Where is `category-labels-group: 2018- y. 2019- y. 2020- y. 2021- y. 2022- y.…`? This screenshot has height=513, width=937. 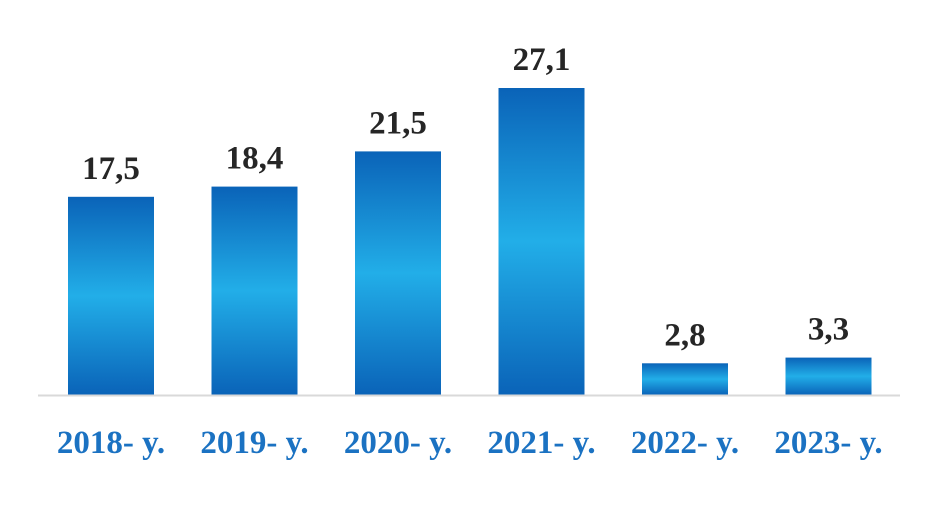 category-labels-group: 2018- y. 2019- y. 2020- y. 2021- y. 2022- y.… is located at coordinates (470, 443).